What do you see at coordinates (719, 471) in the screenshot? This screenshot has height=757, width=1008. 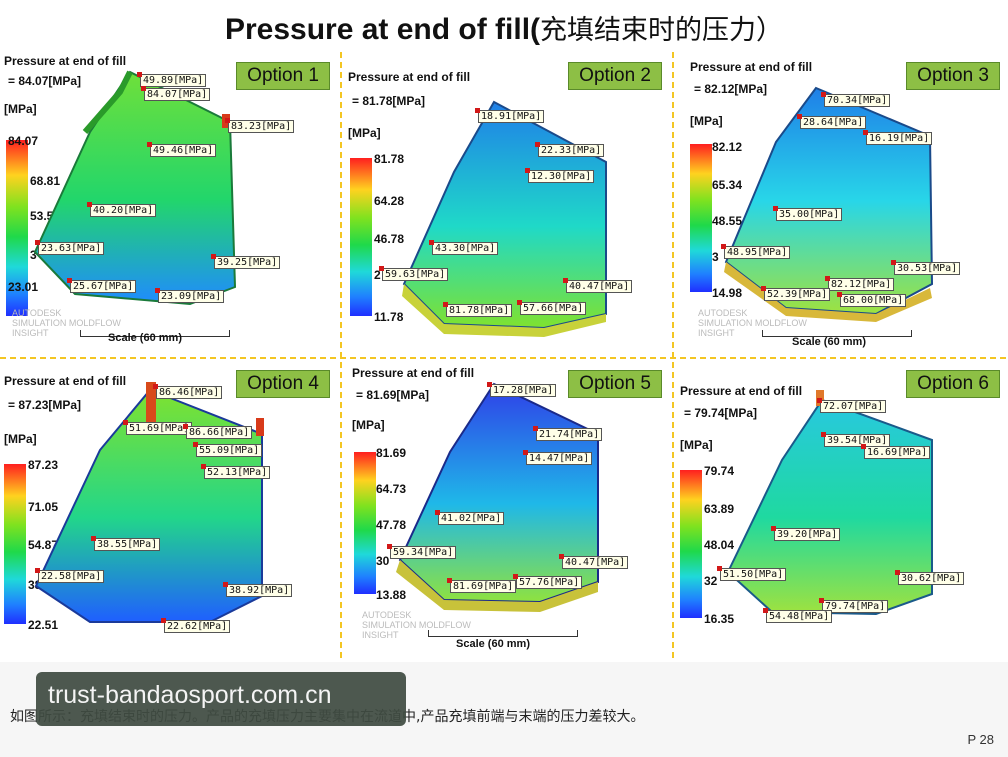 I see `legend-tick: 79.74` at bounding box center [719, 471].